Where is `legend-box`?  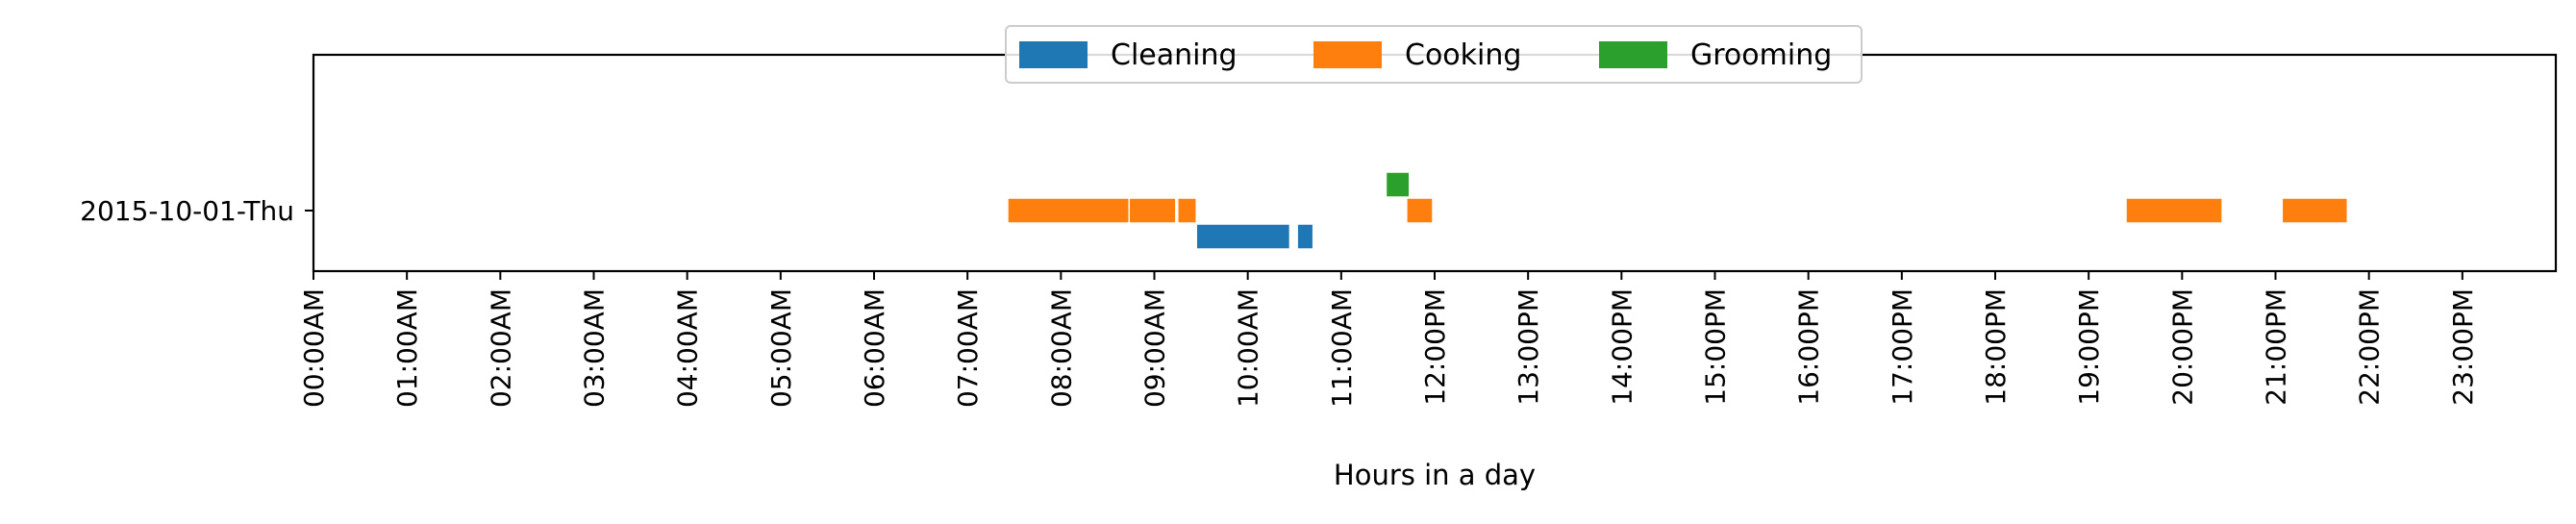
legend-box is located at coordinates (1434, 54).